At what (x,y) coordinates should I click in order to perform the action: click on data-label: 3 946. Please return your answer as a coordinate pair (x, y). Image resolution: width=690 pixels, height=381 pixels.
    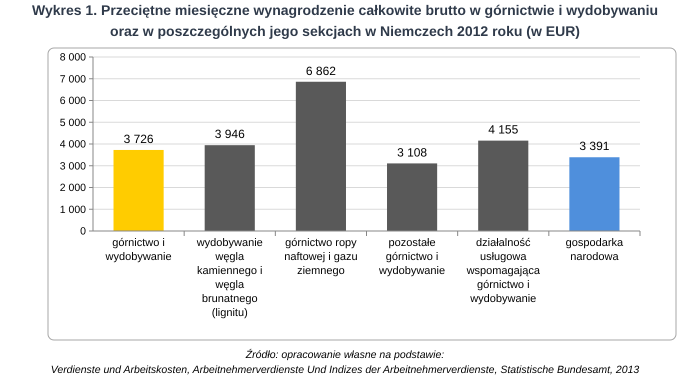
    Looking at the image, I should click on (230, 134).